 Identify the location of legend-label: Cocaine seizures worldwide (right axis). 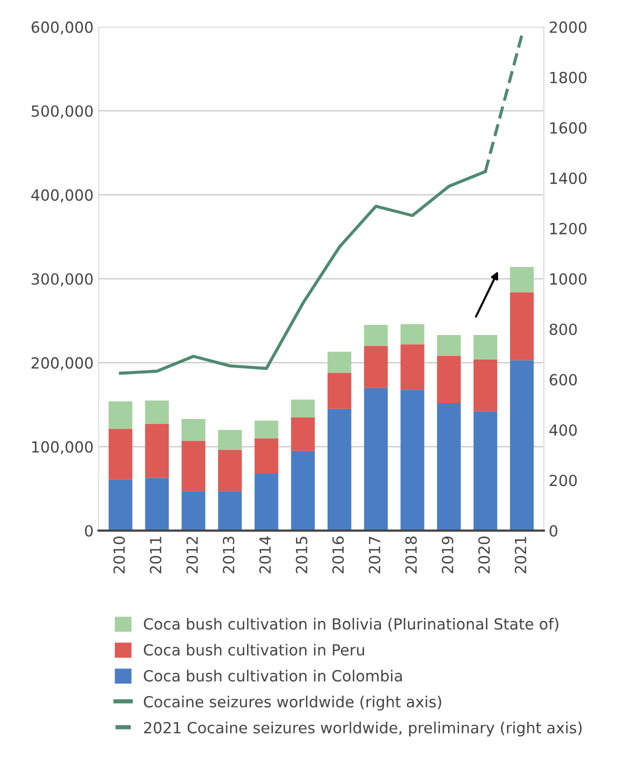
(293, 703).